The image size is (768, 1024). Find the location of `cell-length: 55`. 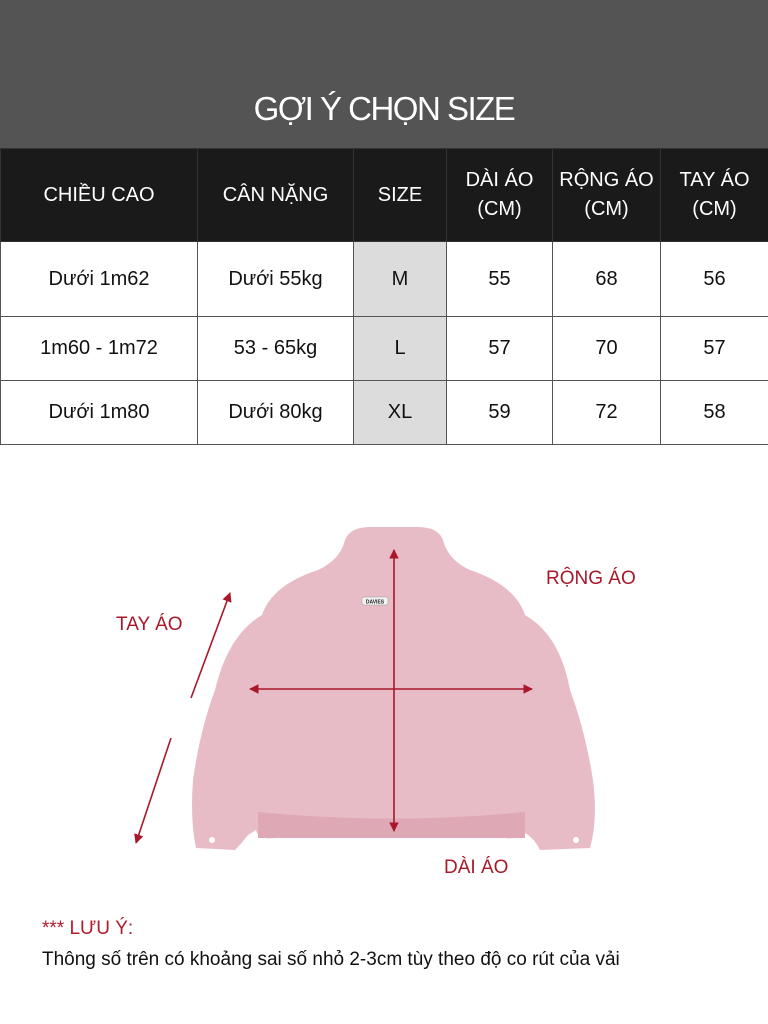

cell-length: 55 is located at coordinates (499, 279).